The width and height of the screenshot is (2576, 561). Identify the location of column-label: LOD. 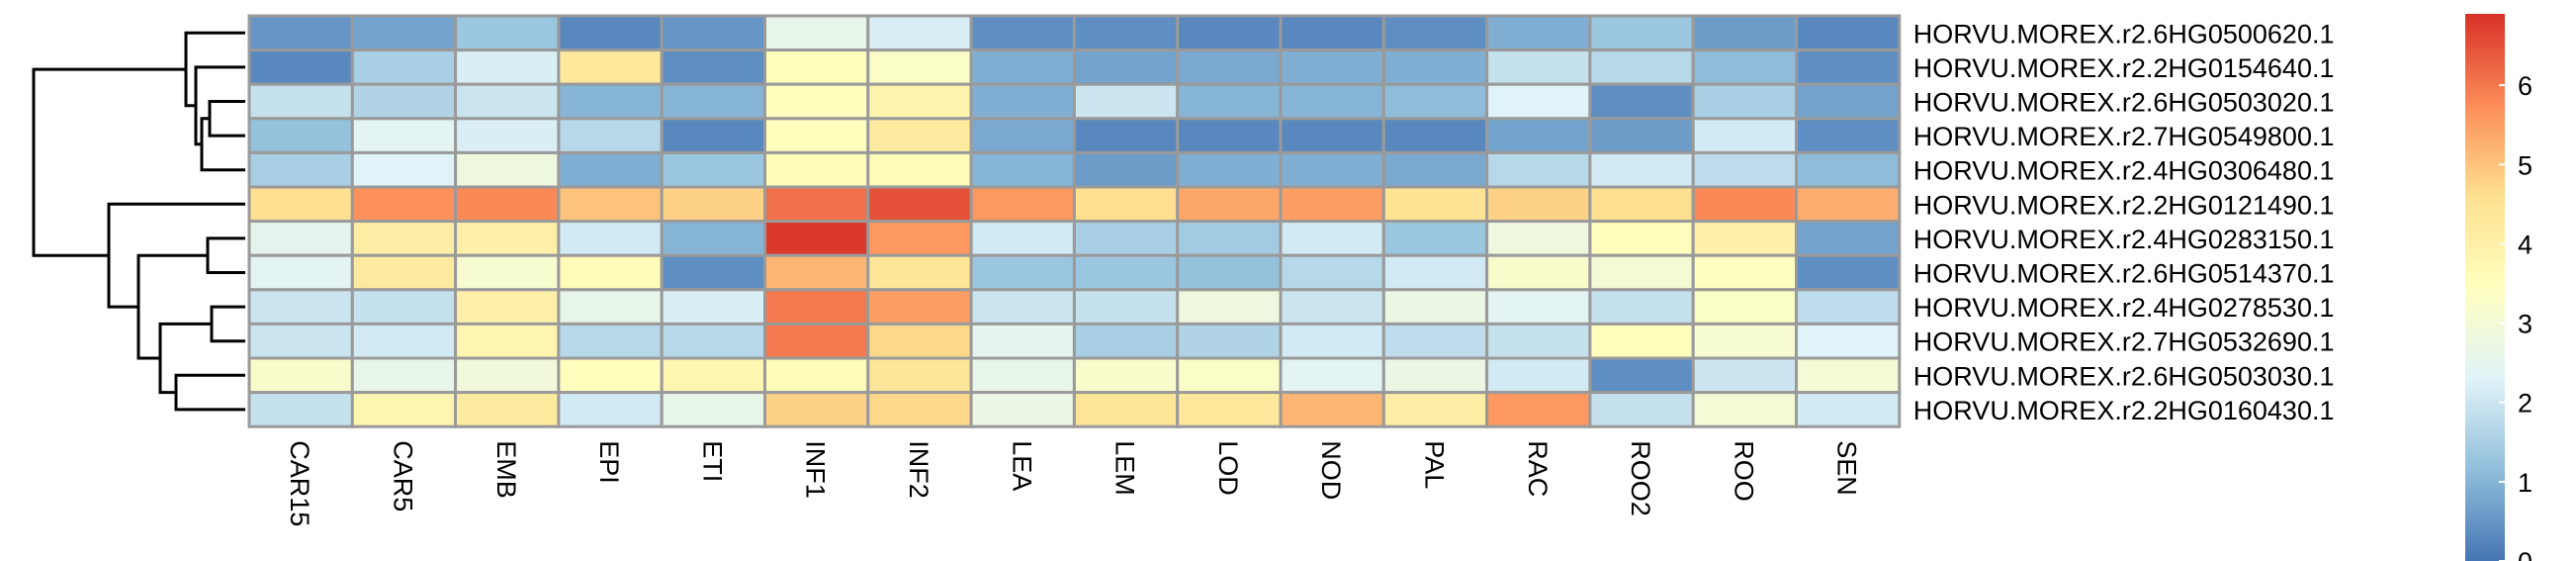
(1228, 468).